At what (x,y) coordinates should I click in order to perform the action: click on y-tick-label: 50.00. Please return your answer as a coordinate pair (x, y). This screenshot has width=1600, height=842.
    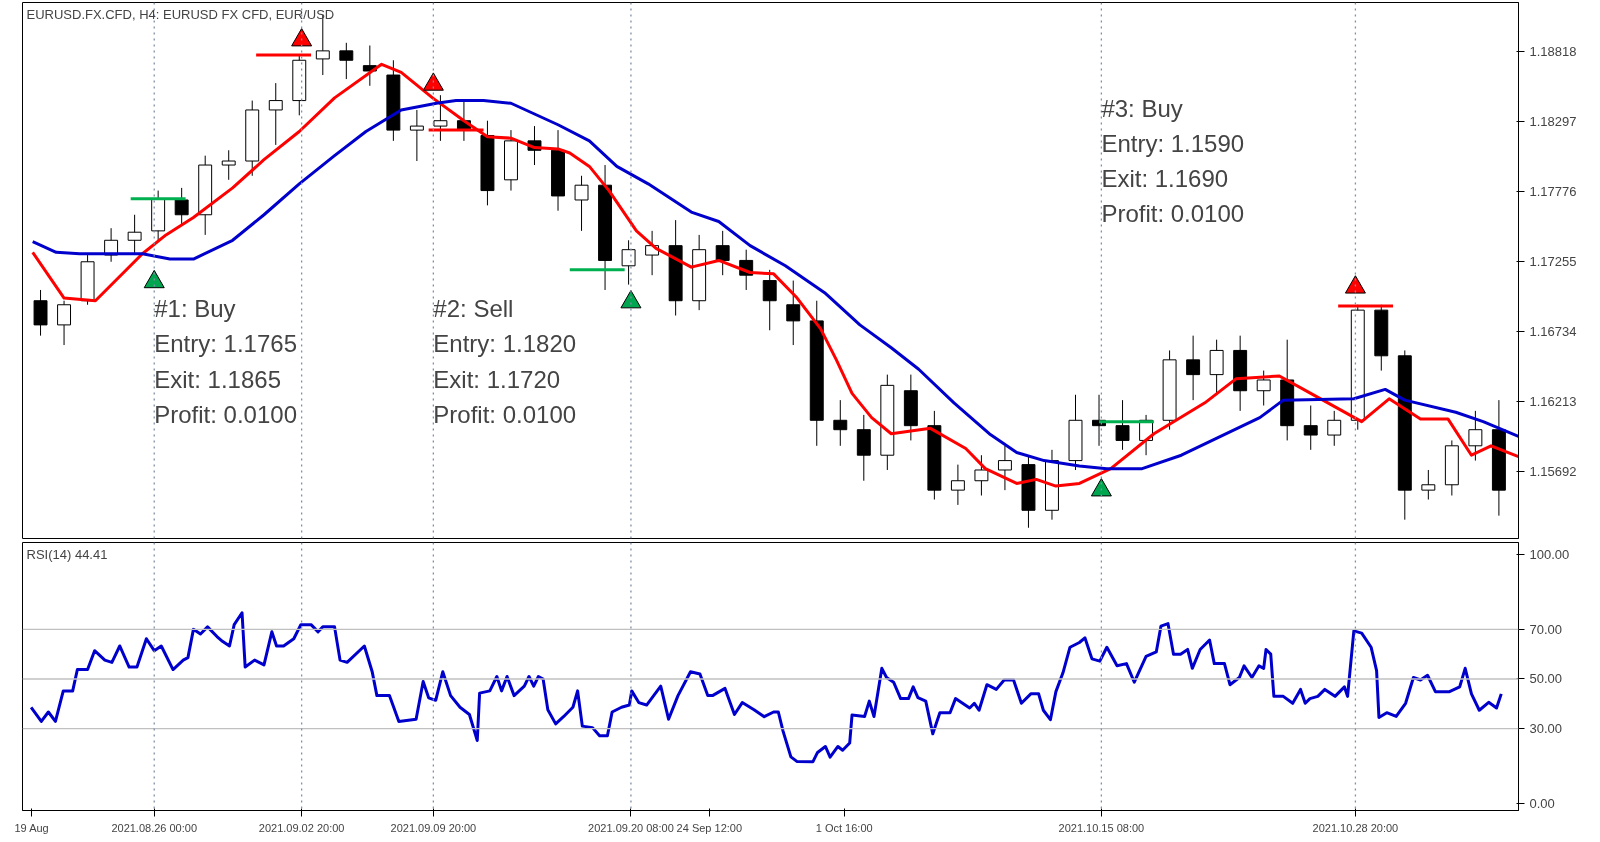
    Looking at the image, I should click on (1546, 679).